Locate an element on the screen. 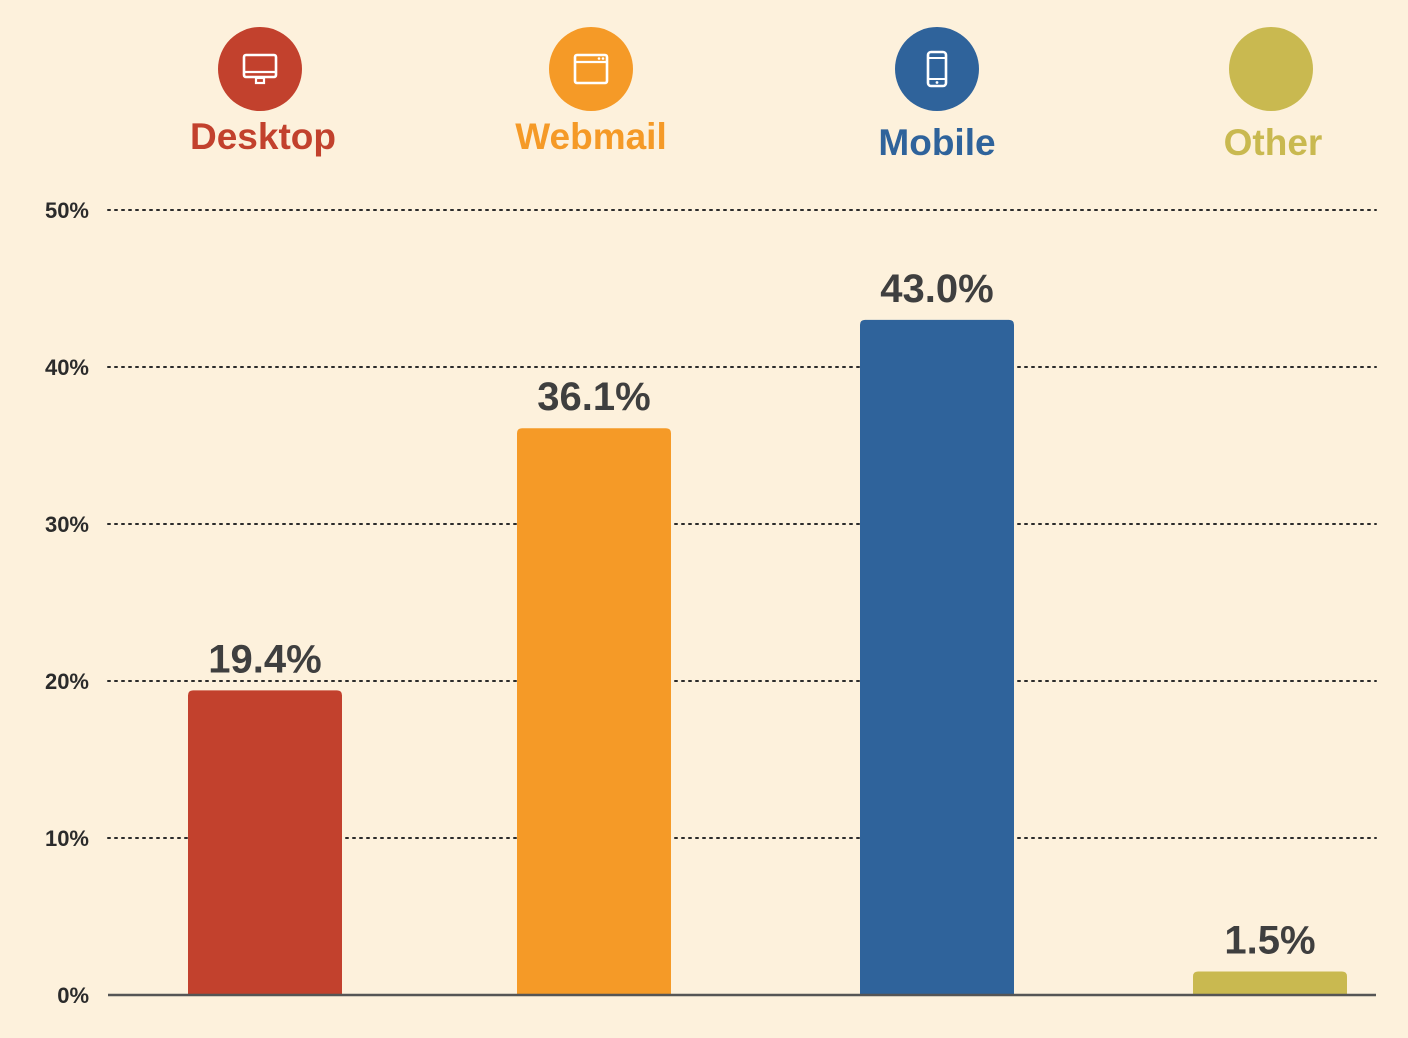  y-tick-label: 0% is located at coordinates (73, 995).